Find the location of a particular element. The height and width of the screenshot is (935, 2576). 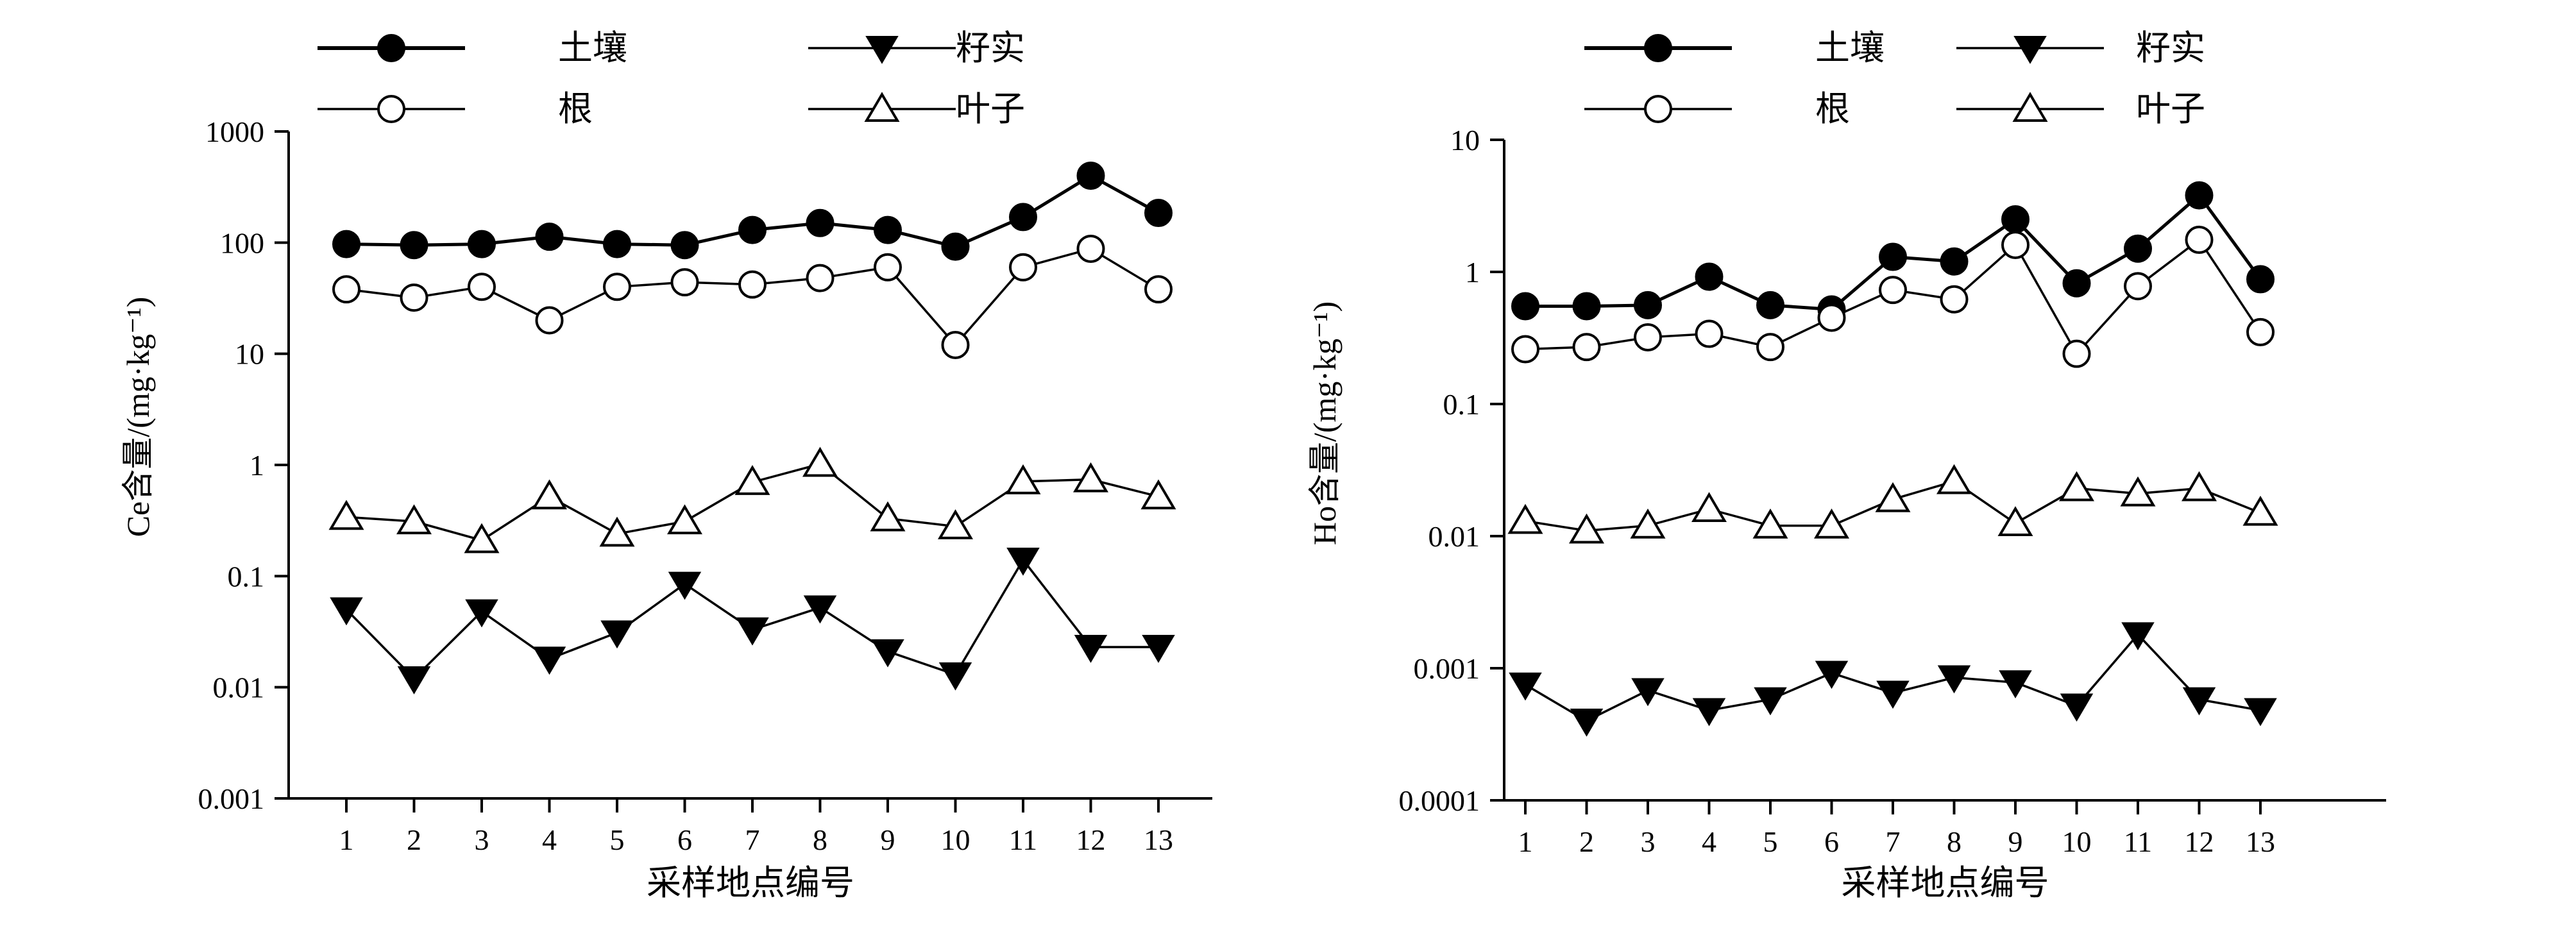

series-籽实 is located at coordinates (752, 621).